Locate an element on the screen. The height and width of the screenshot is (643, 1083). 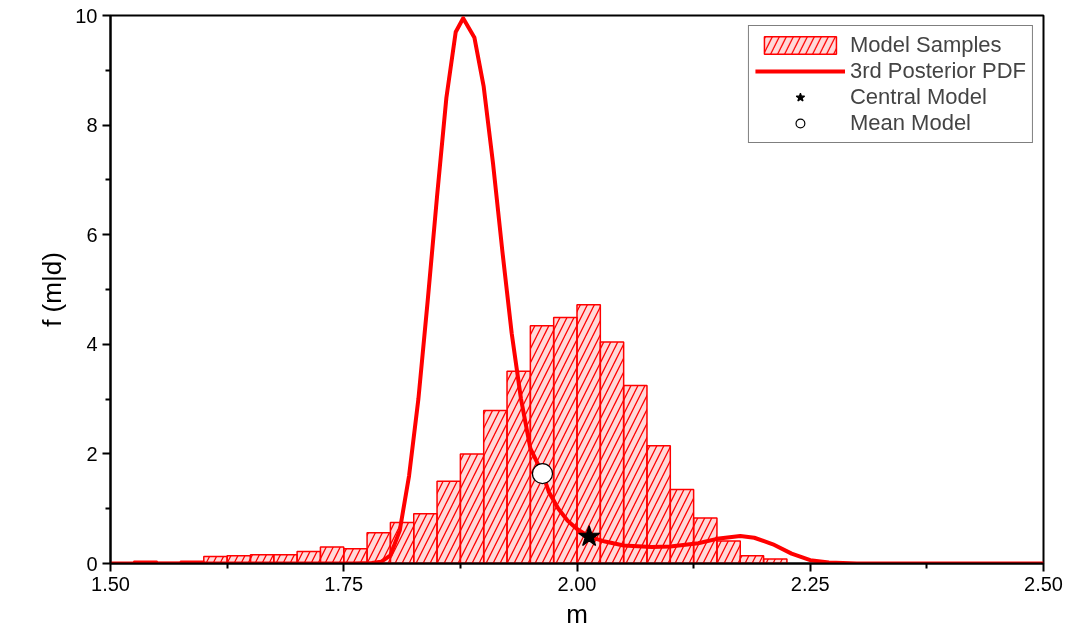
legend-label: Central Model is located at coordinates (918, 97).